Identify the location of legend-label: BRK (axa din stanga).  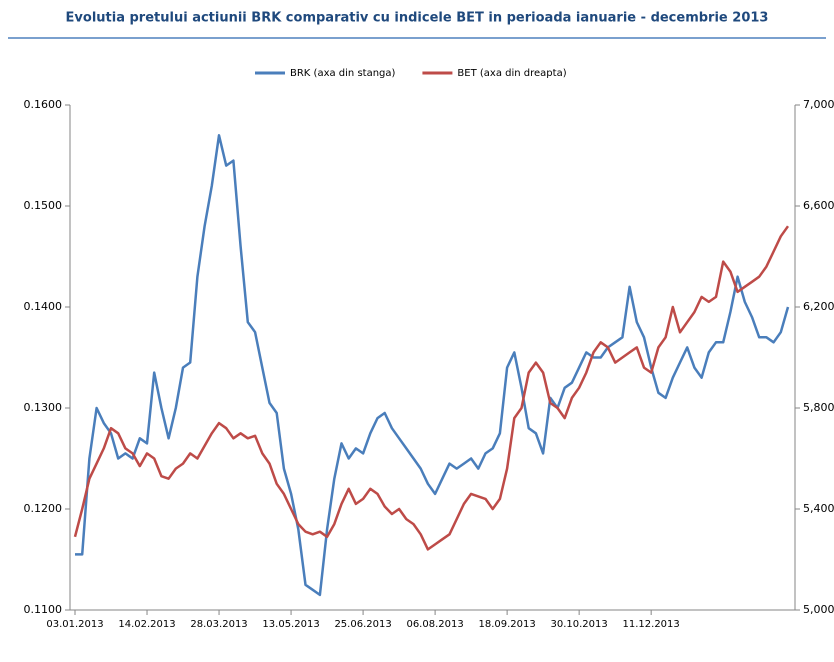
(343, 73).